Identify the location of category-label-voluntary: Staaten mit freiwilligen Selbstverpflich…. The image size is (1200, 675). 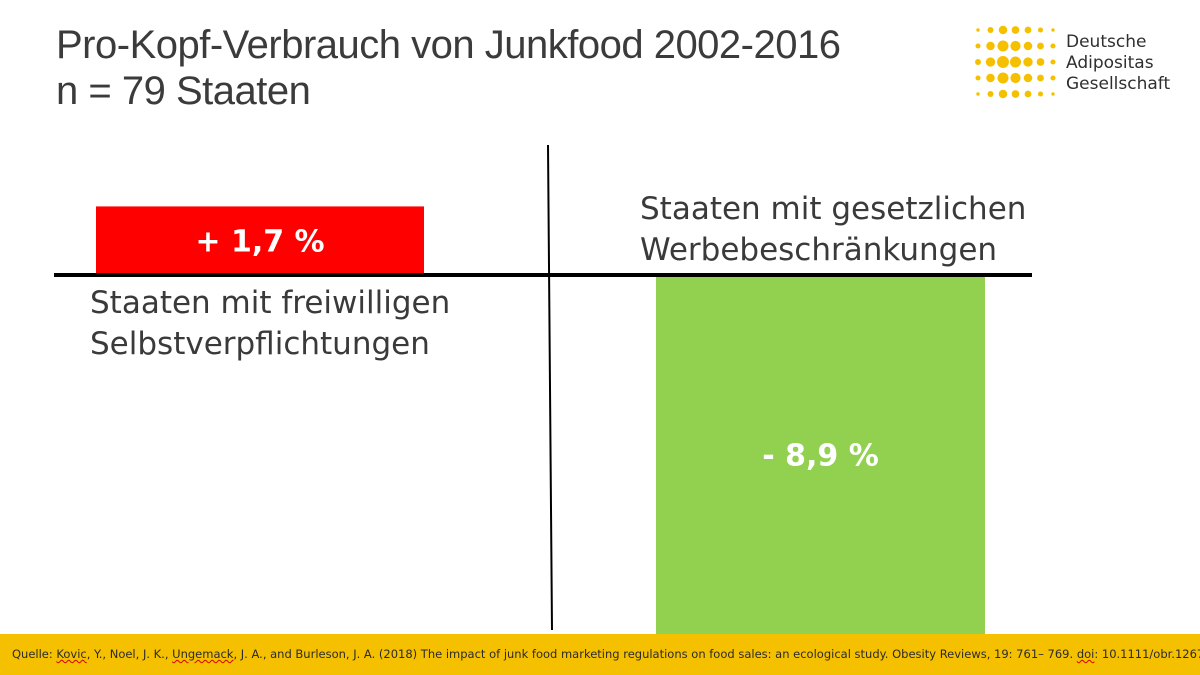
(270, 324).